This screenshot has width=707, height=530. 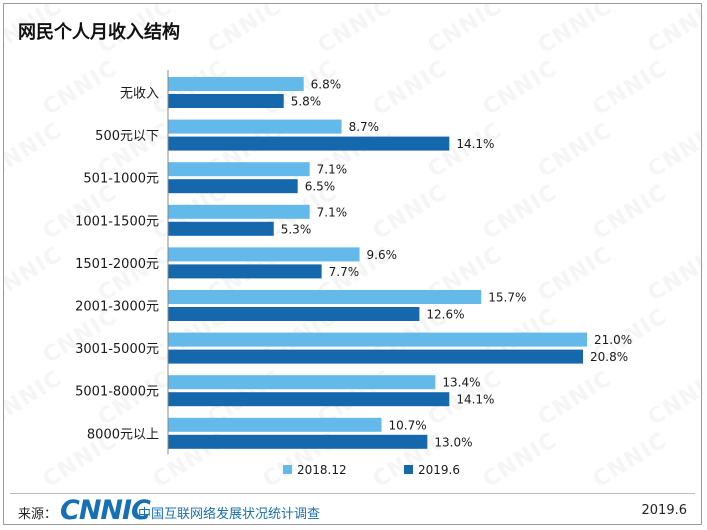 What do you see at coordinates (344, 272) in the screenshot?
I see `bar-value-label: 7.7%` at bounding box center [344, 272].